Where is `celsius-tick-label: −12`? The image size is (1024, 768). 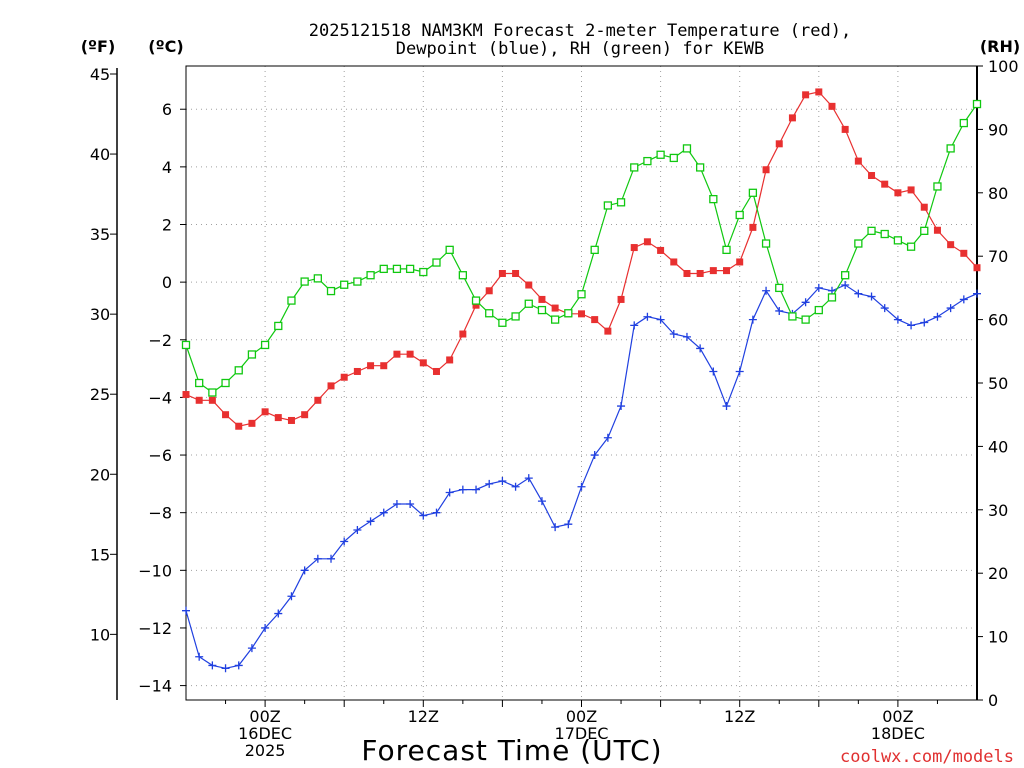
celsius-tick-label: −12 is located at coordinates (155, 628).